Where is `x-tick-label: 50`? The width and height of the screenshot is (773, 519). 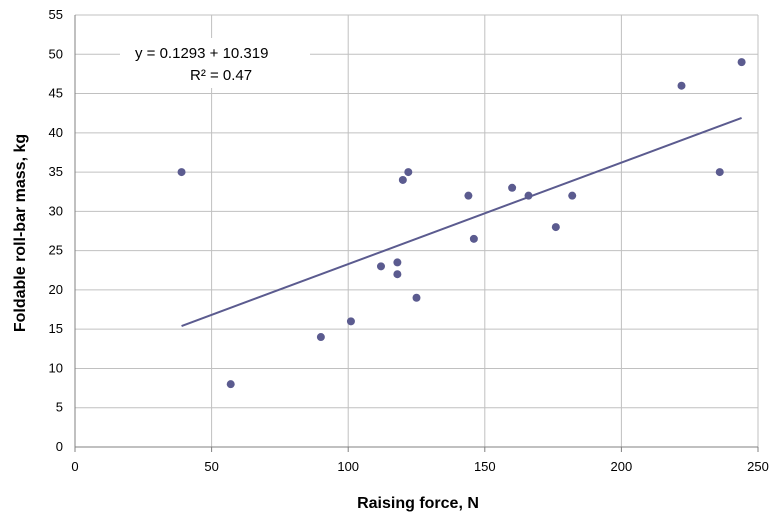
x-tick-label: 50 is located at coordinates (211, 466).